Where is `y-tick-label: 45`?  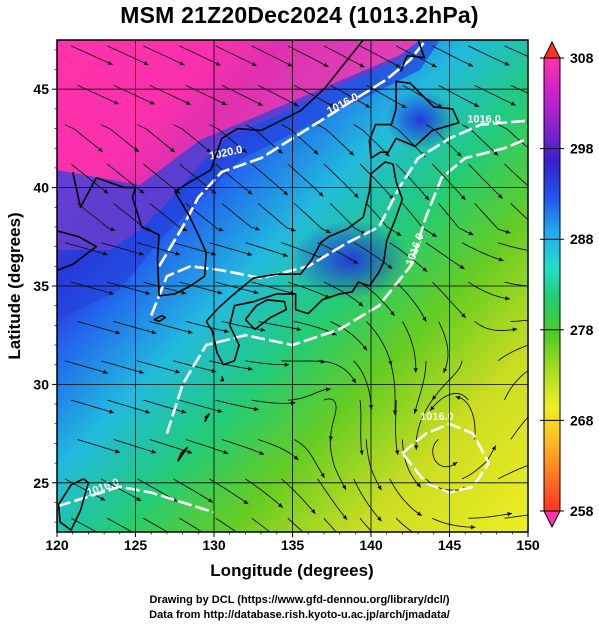 y-tick-label: 45 is located at coordinates (41, 89).